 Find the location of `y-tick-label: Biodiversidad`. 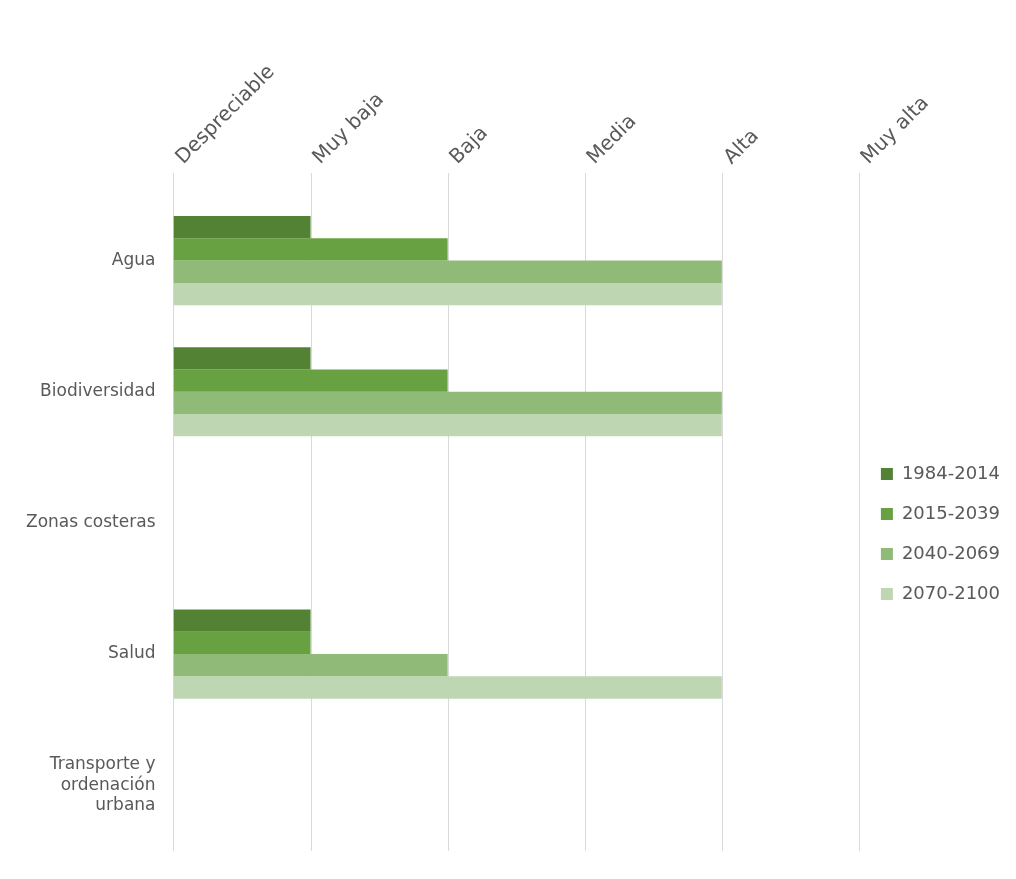

y-tick-label: Biodiversidad is located at coordinates (98, 390).